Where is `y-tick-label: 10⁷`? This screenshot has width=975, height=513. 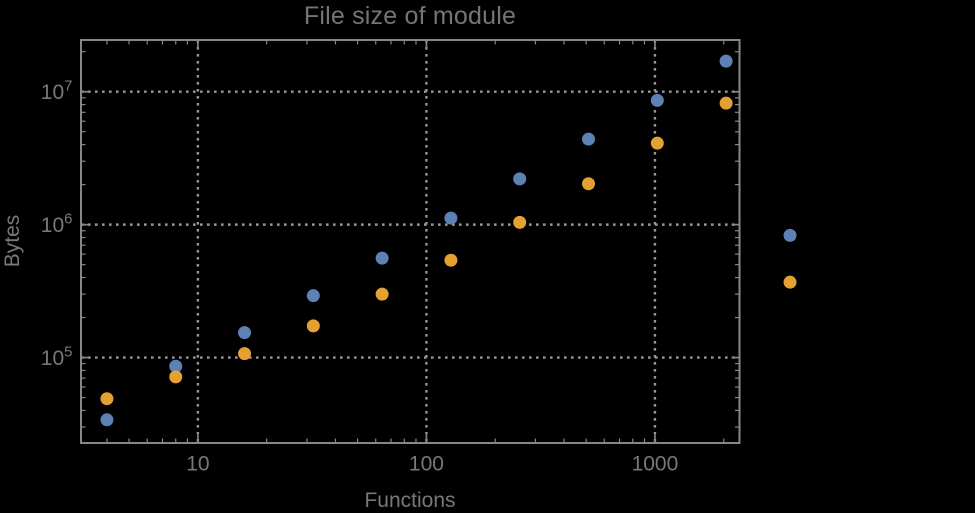 y-tick-label: 10⁷ is located at coordinates (57, 91).